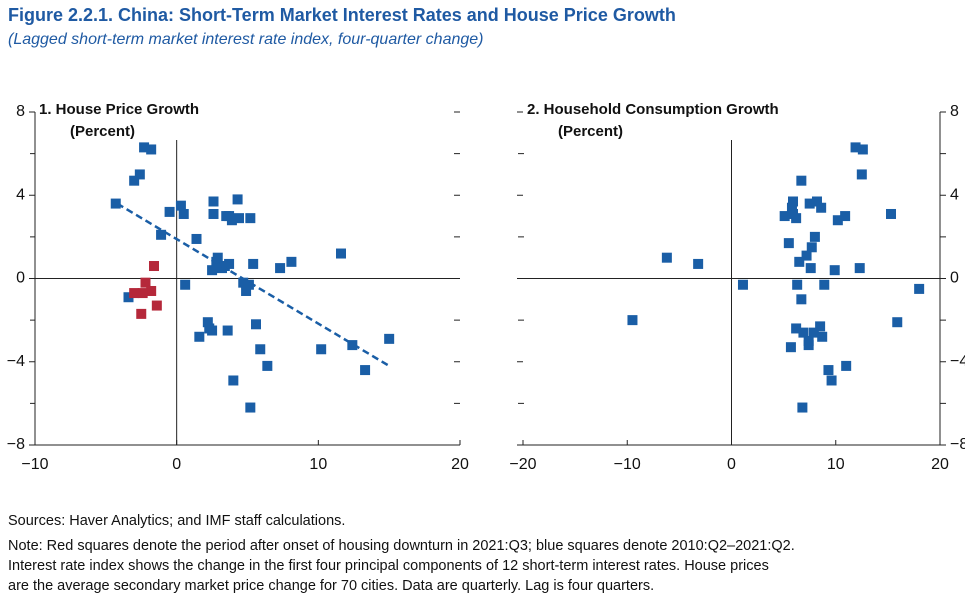 The image size is (965, 611). I want to click on trend-line, so click(253, 284).